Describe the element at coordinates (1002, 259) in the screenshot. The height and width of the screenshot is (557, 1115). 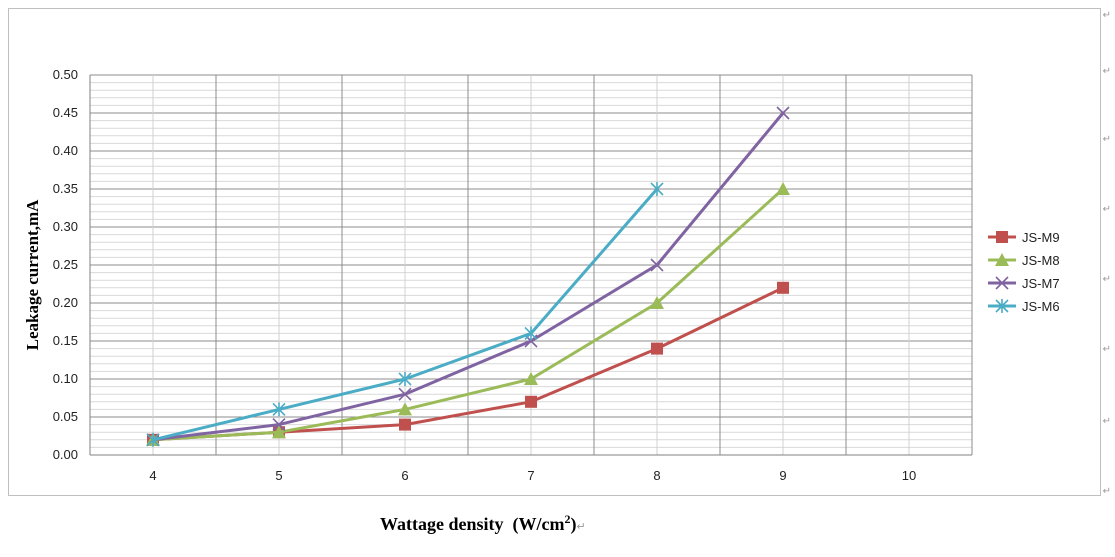
I see `legend-marker-js-m8` at that location.